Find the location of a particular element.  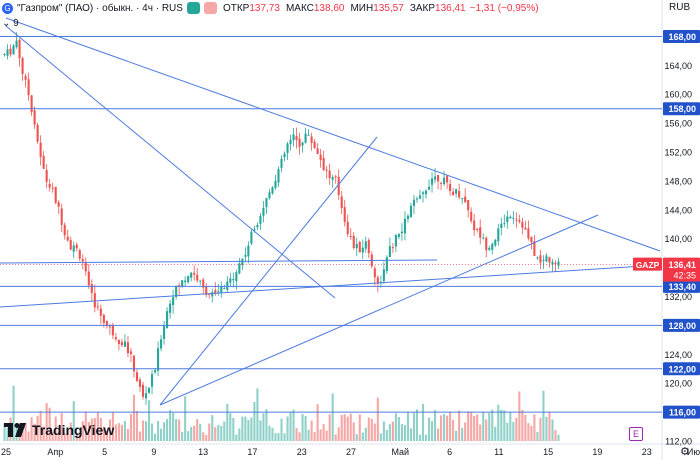

bar-countdown-label: 42:35 is located at coordinates (684, 276).